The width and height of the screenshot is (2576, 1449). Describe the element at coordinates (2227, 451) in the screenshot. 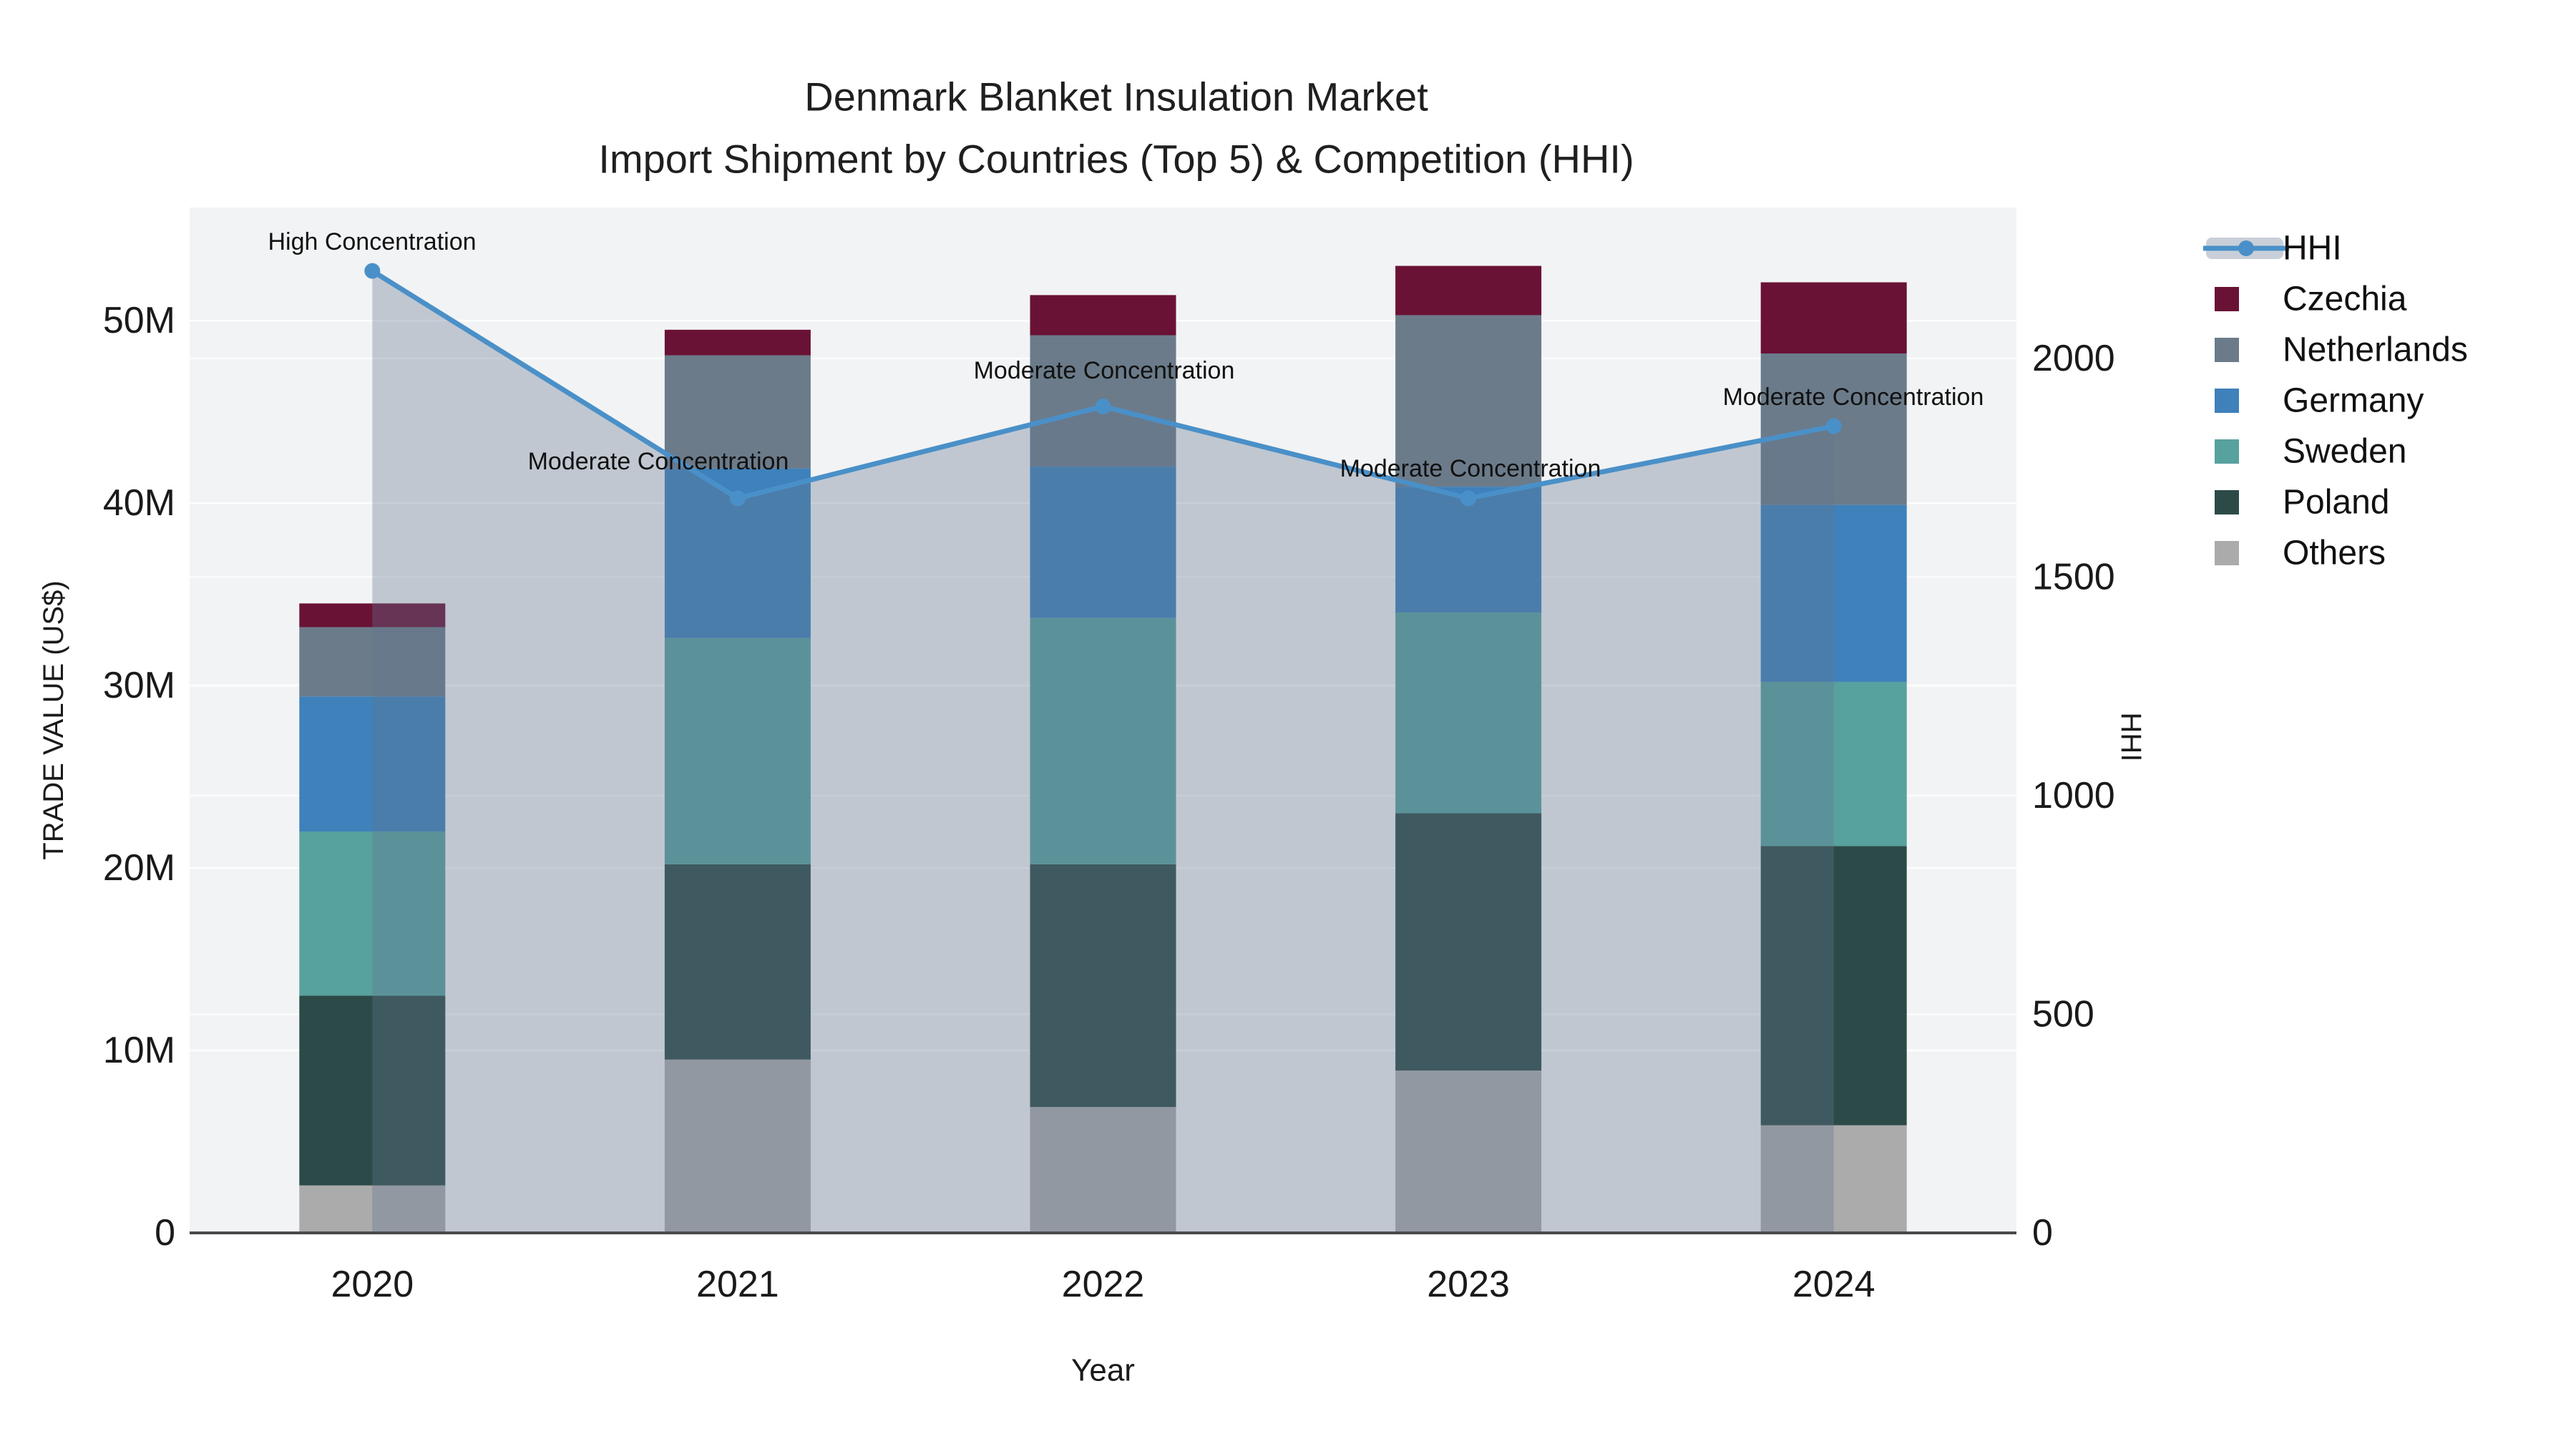

I see `legend-swatch-sweden` at that location.